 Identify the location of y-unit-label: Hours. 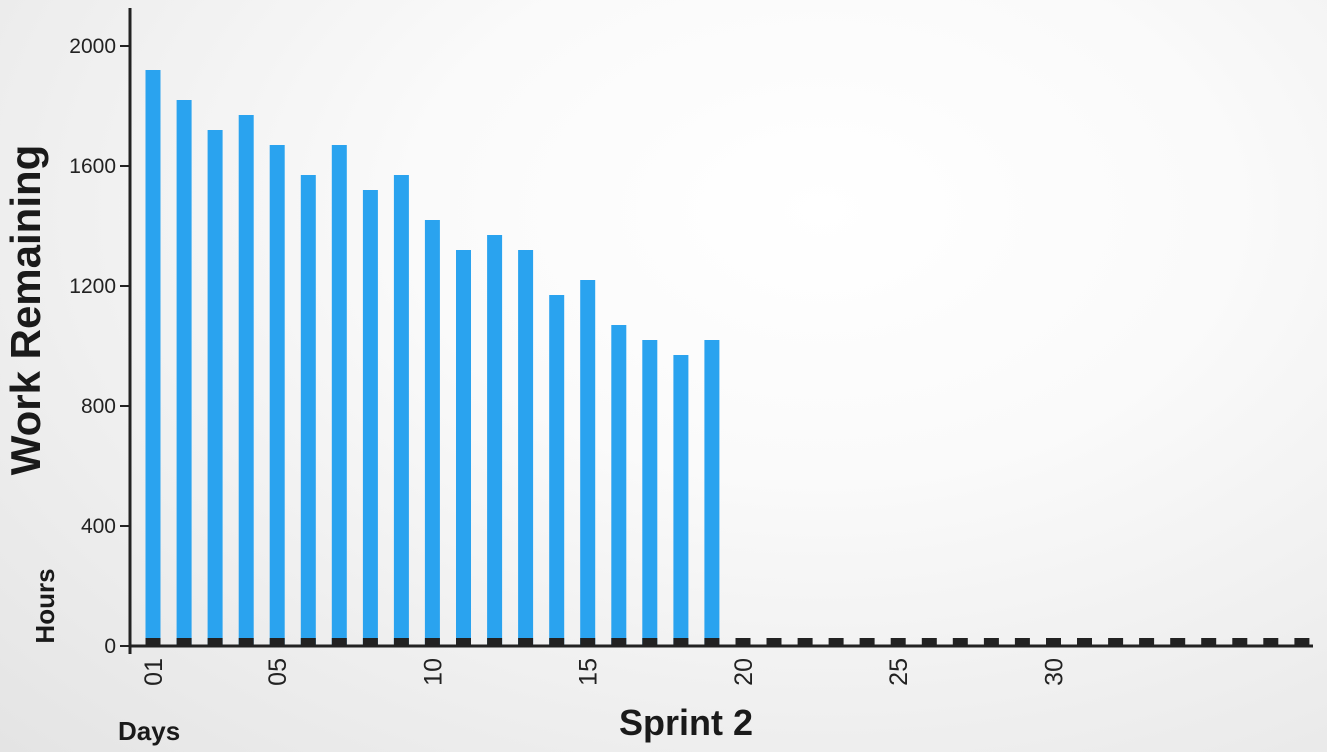
(45, 605).